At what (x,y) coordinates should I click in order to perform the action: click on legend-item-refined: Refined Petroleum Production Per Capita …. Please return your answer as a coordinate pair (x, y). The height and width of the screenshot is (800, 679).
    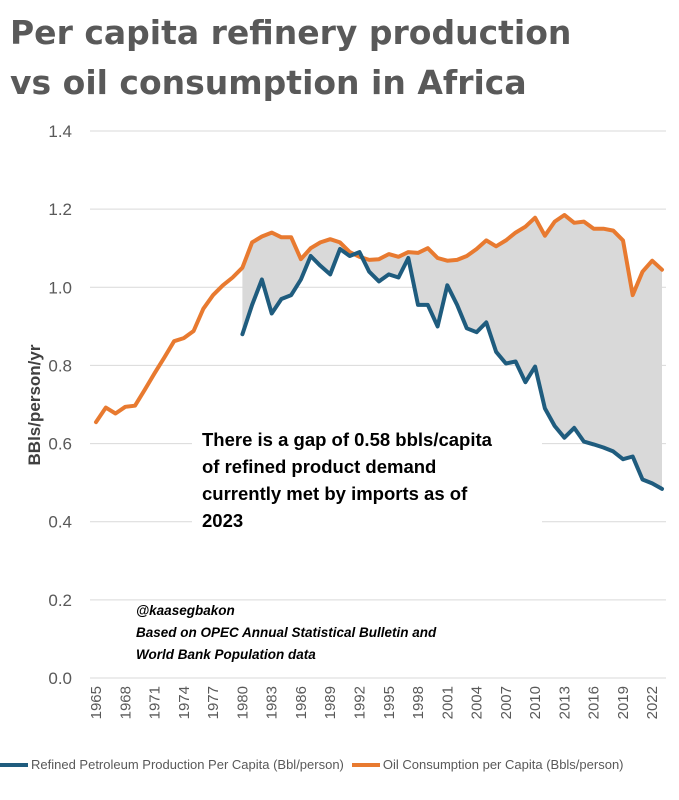
    Looking at the image, I should click on (172, 764).